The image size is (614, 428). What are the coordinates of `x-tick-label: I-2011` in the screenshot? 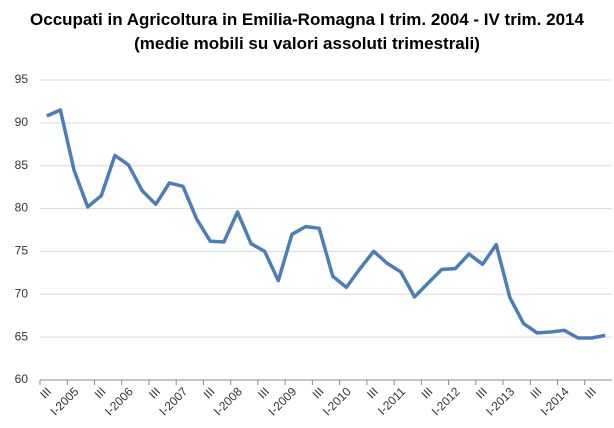 It's located at (392, 401).